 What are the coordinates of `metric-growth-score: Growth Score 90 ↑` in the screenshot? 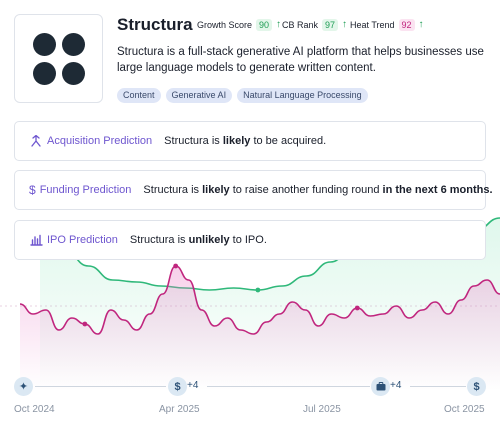 It's located at (239, 25).